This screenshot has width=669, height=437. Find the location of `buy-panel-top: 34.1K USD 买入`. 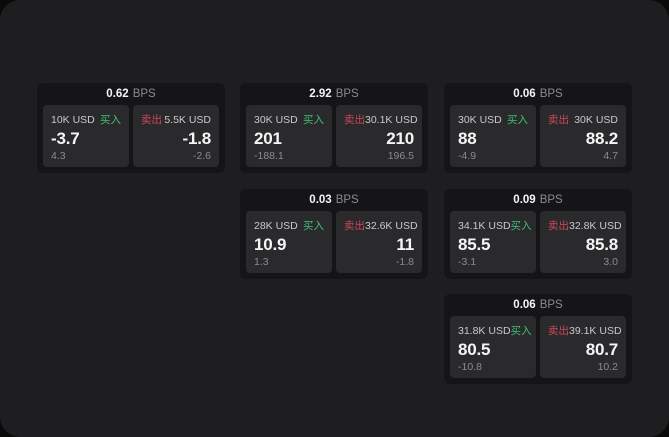

buy-panel-top: 34.1K USD 买入 is located at coordinates (495, 225).